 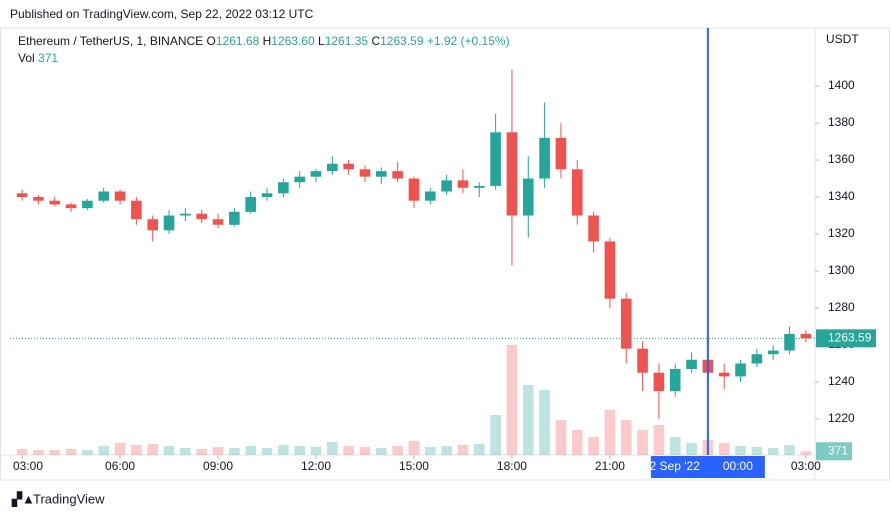 I want to click on volume-tag, so click(x=834, y=451).